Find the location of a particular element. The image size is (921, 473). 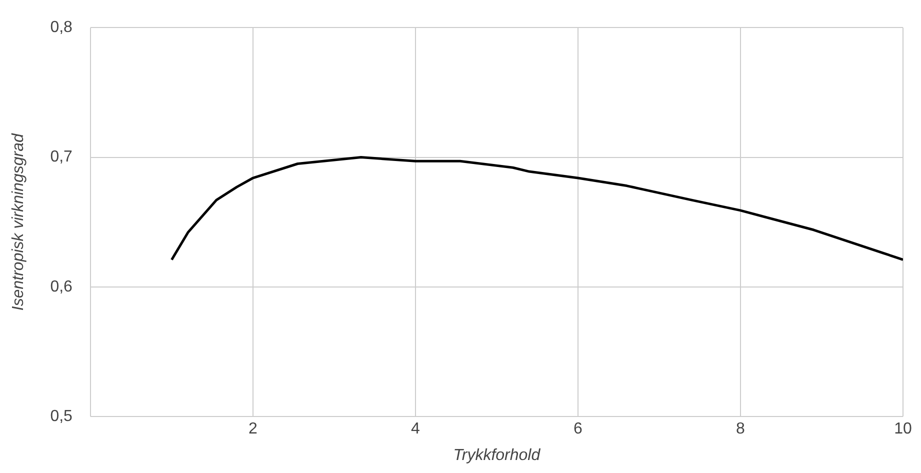

x-axis-title: Trykkforhold is located at coordinates (497, 455).